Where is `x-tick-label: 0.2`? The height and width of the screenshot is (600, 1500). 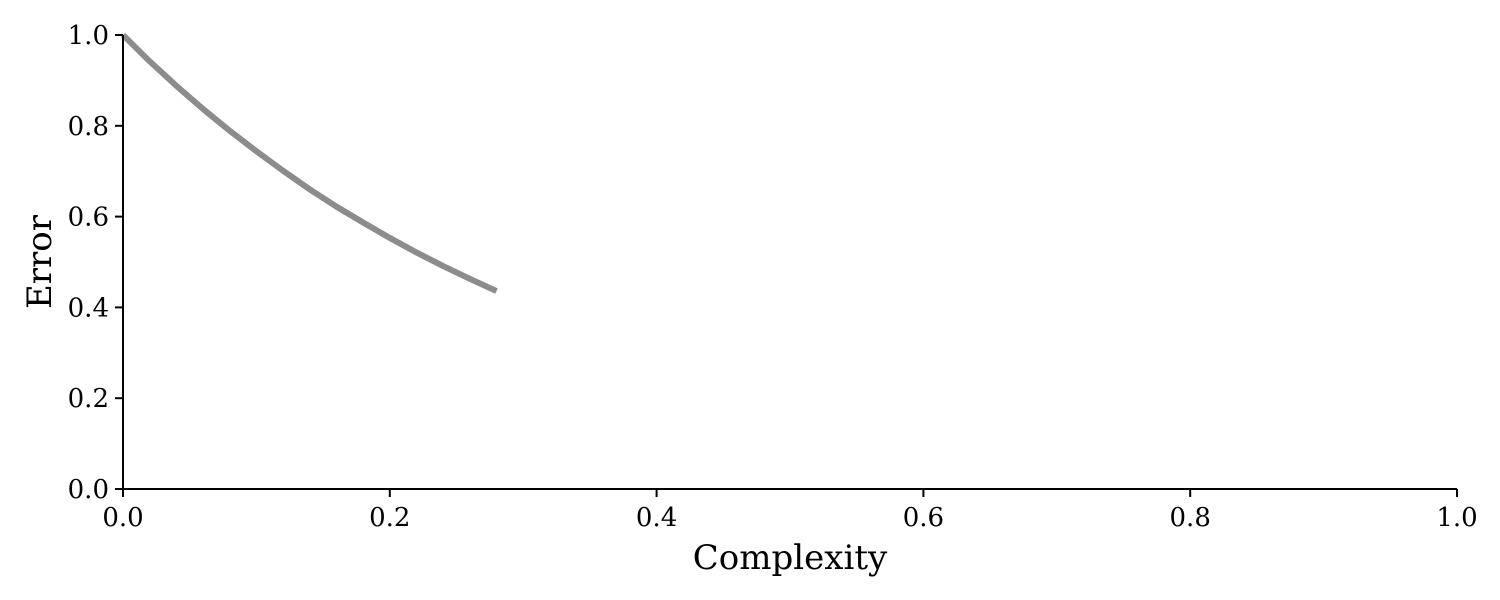 x-tick-label: 0.2 is located at coordinates (389, 518).